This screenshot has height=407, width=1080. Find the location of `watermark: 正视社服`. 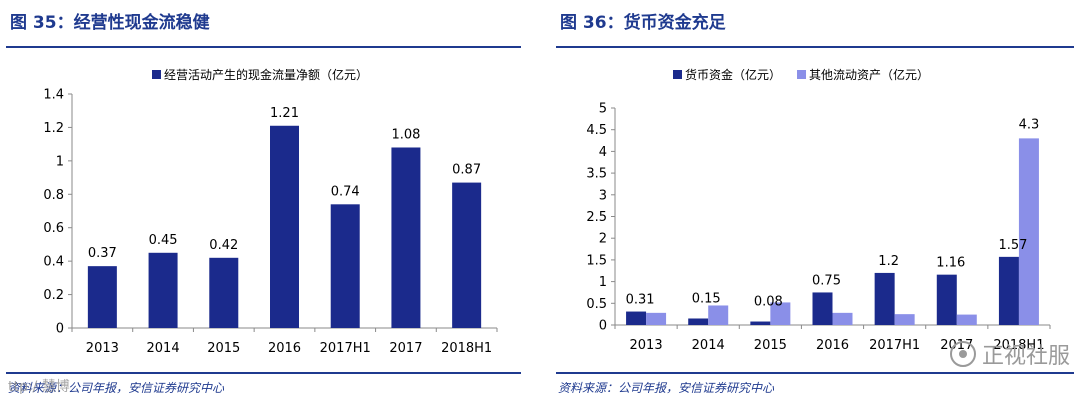

watermark: 正视社服 is located at coordinates (1009, 354).